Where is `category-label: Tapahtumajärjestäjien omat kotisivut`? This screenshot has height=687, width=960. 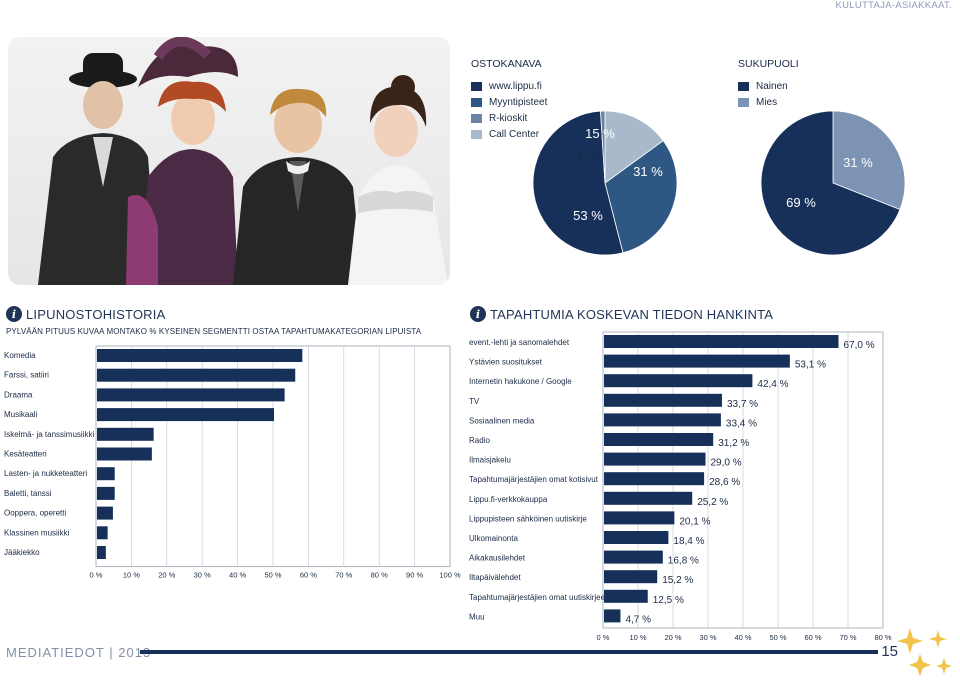
category-label: Tapahtumajärjestäjien omat kotisivut is located at coordinates (534, 479).